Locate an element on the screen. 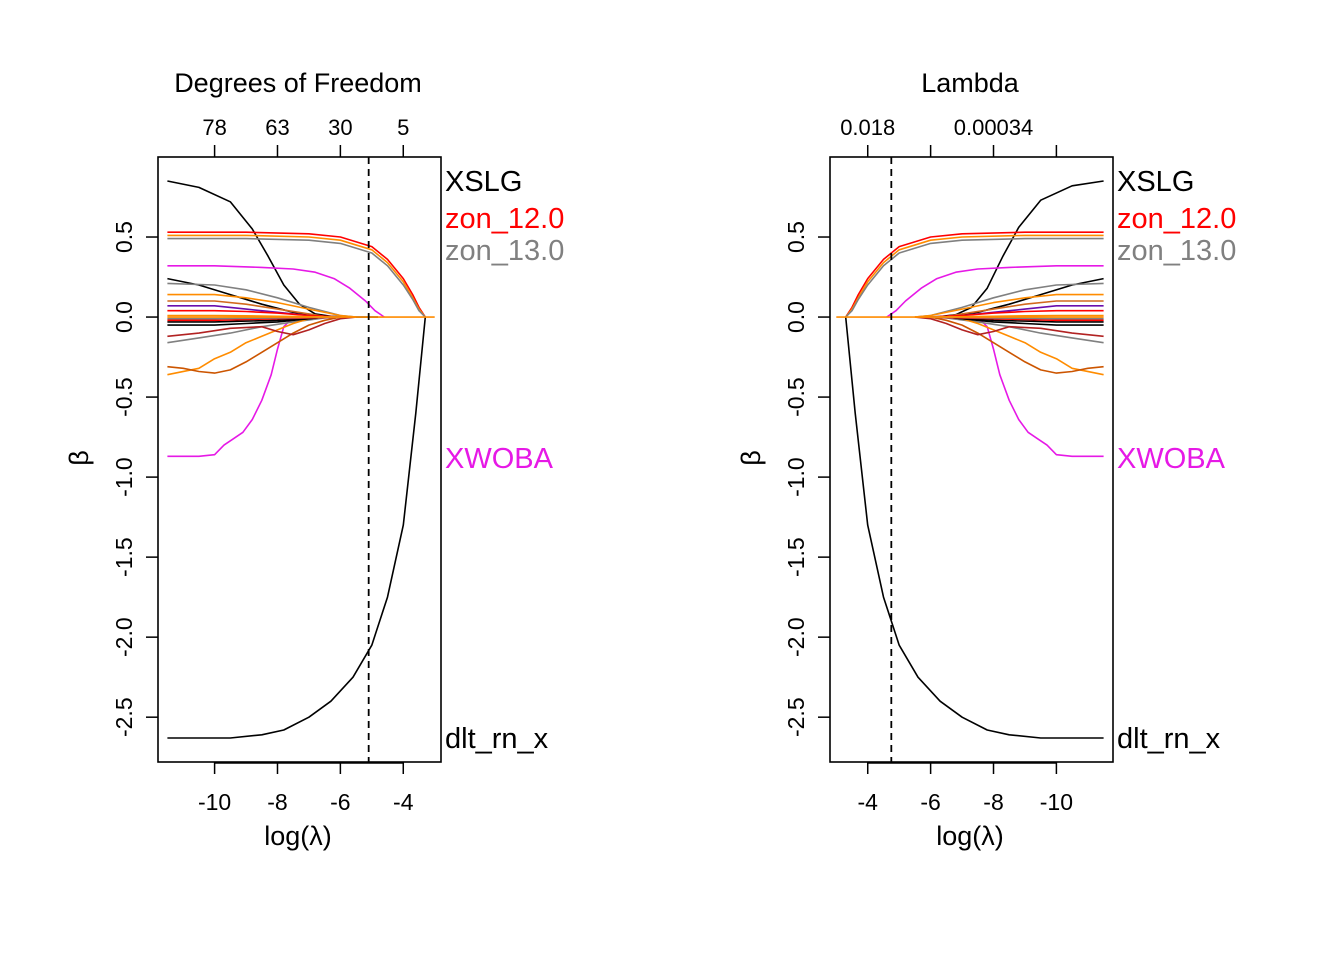 Image resolution: width=1344 pixels, height=960 pixels. top-tick-label: 78 is located at coordinates (214, 127).